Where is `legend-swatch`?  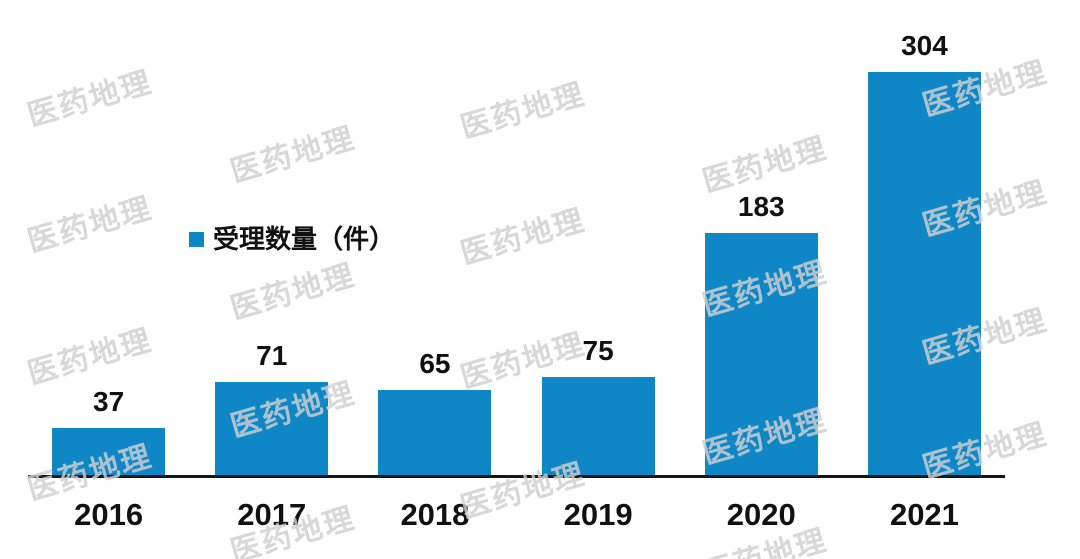 legend-swatch is located at coordinates (196, 239).